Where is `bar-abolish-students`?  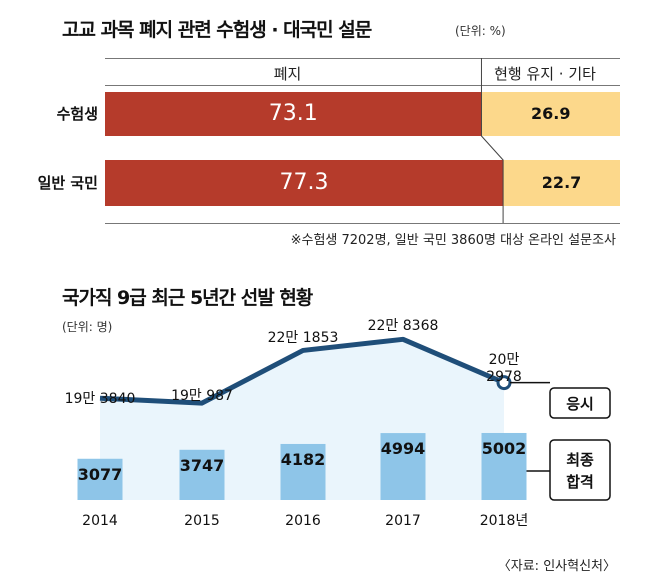
bar-abolish-students is located at coordinates (293, 114).